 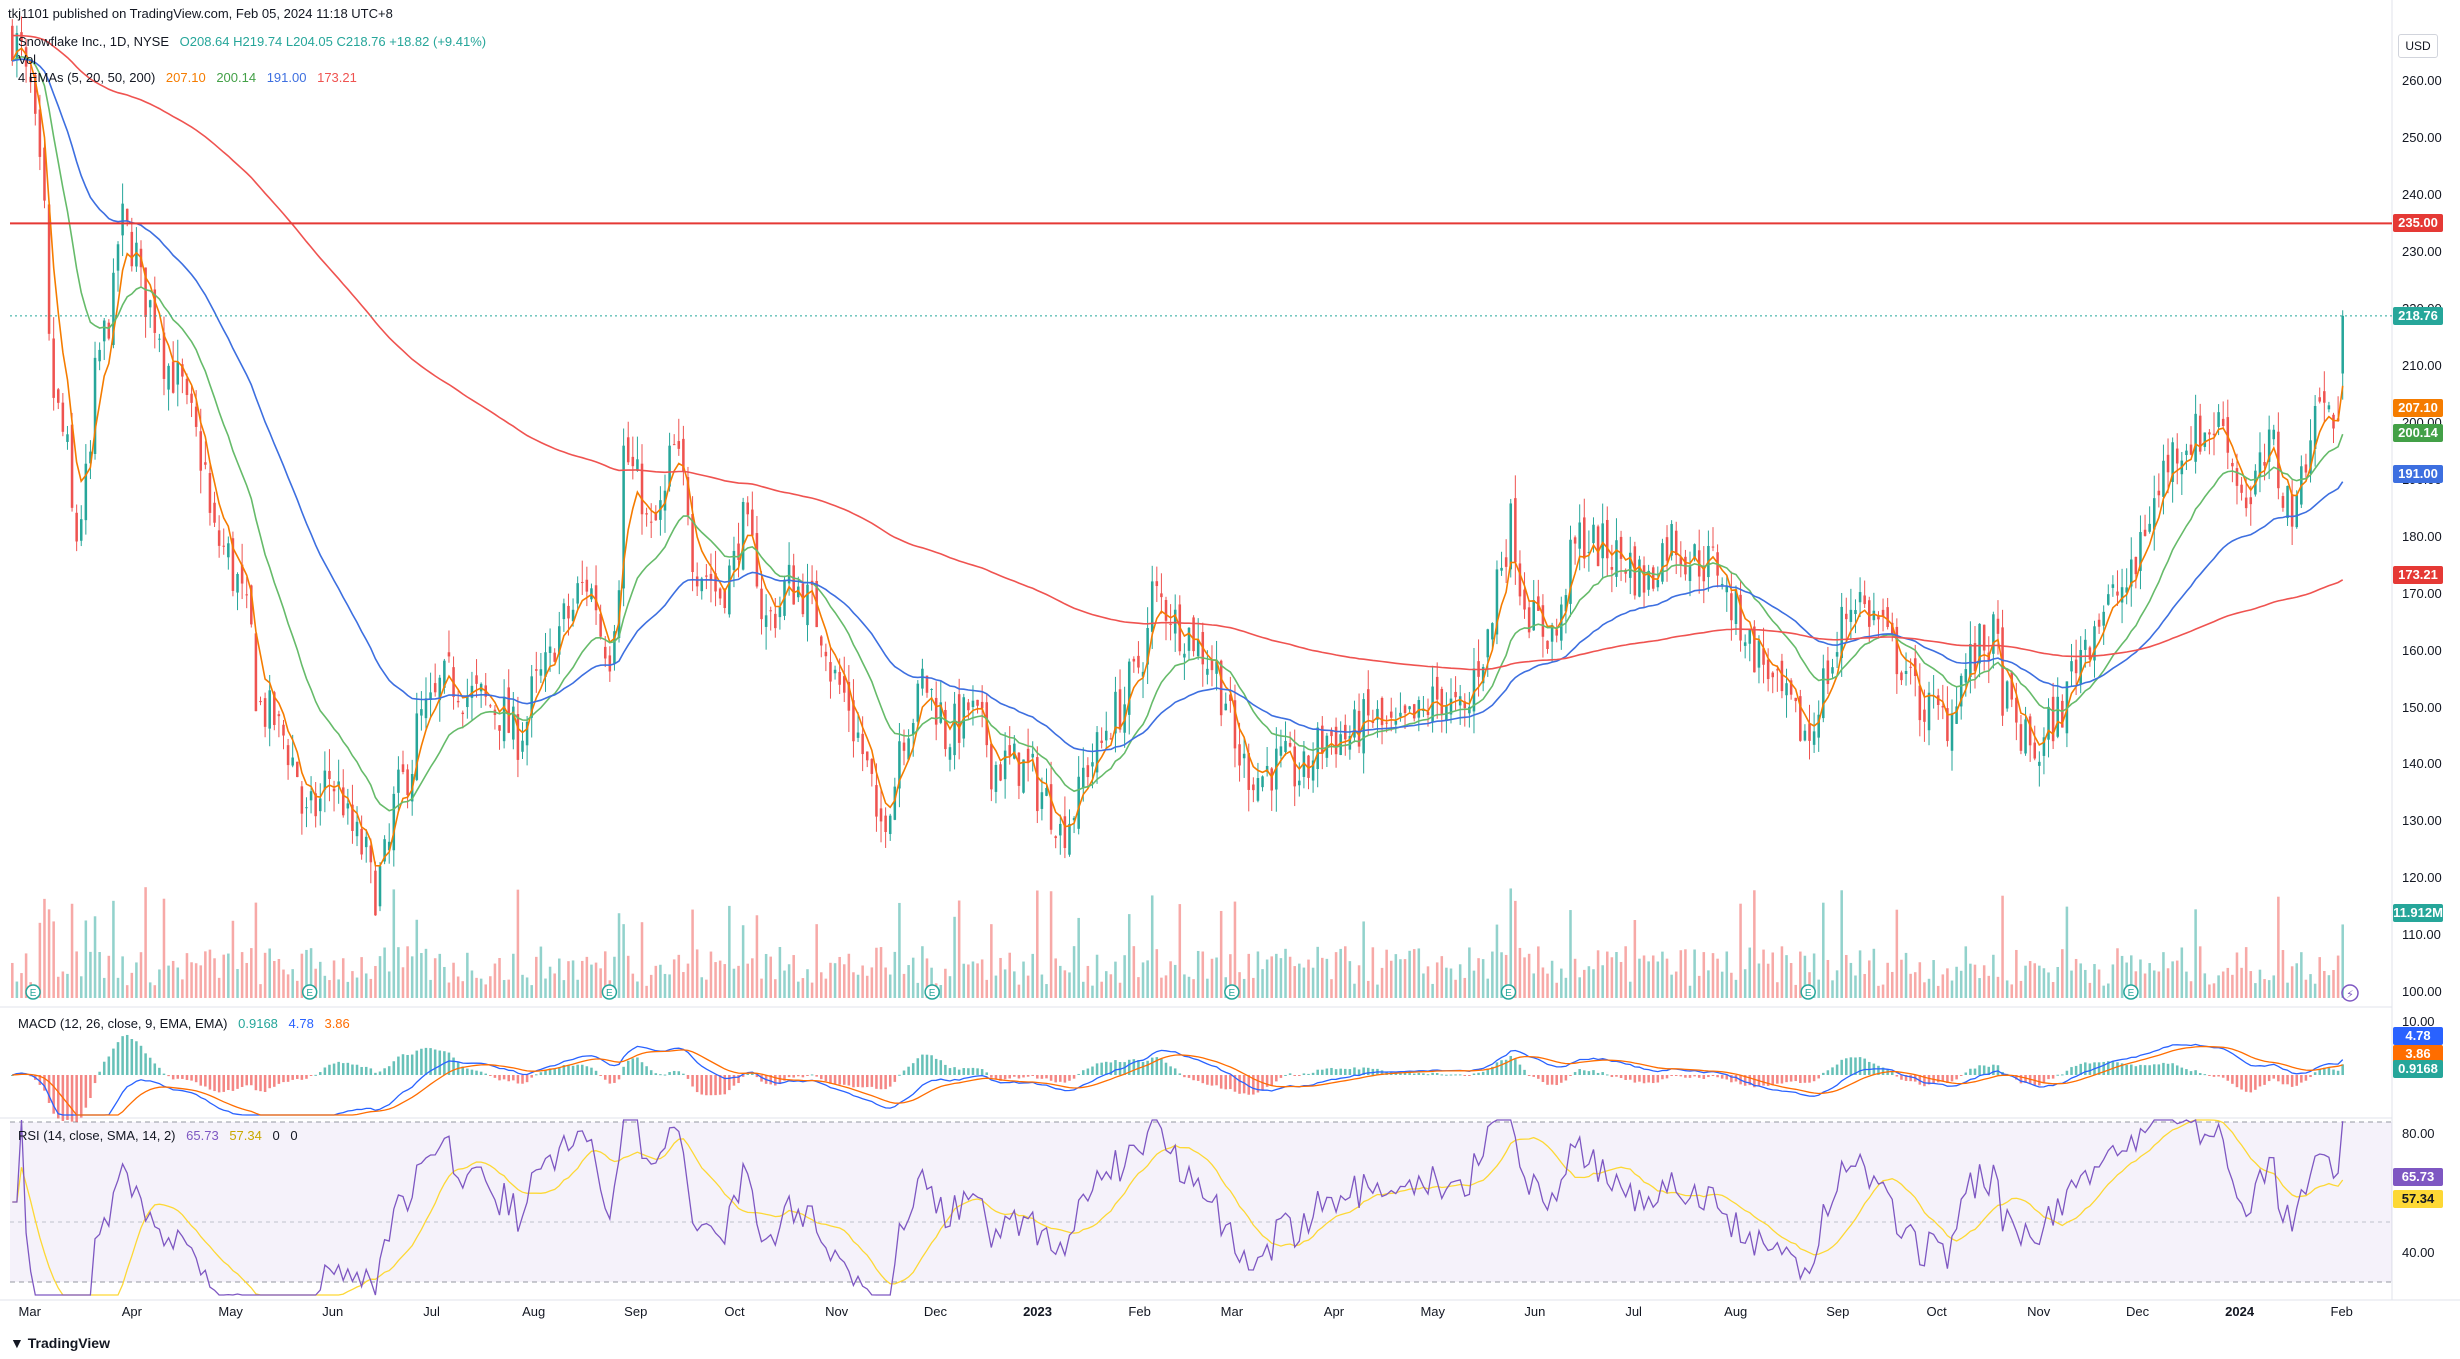 I want to click on alert-icon, so click(x=2350, y=993).